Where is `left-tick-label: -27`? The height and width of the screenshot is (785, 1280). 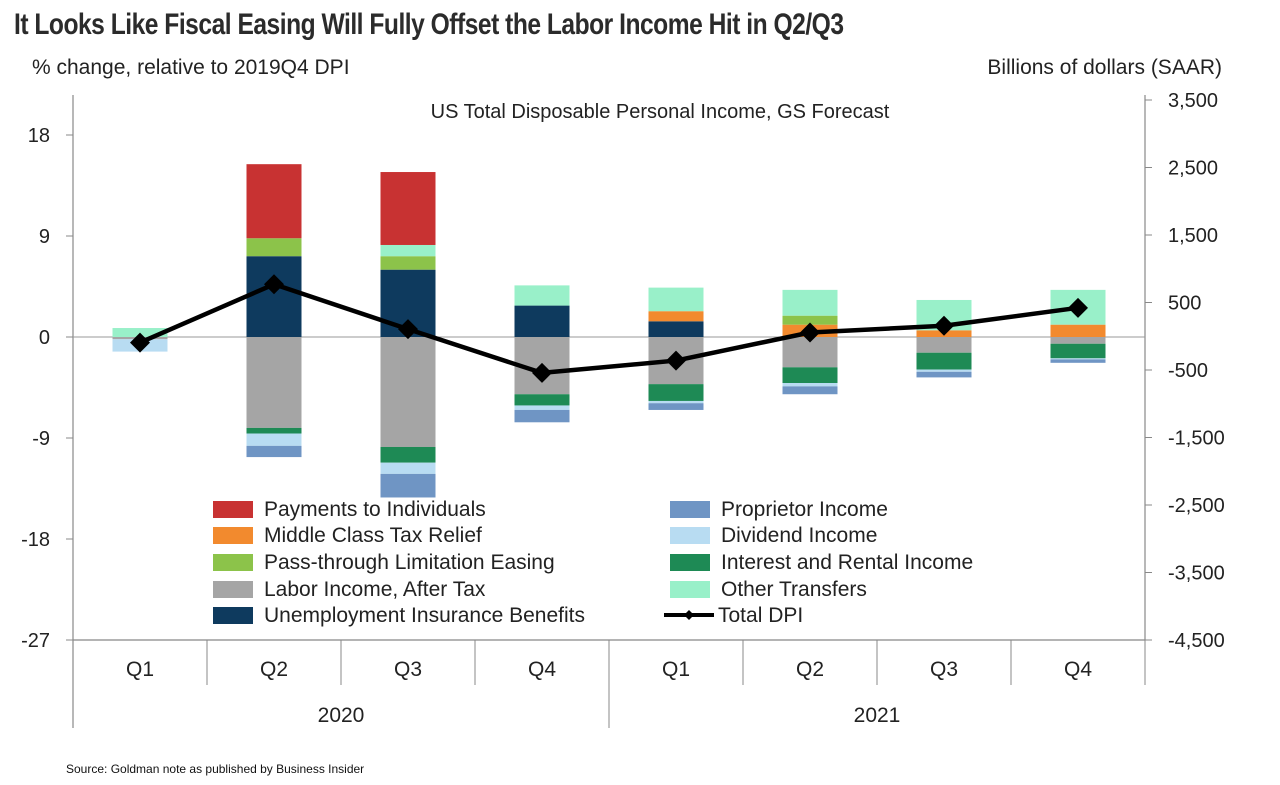 left-tick-label: -27 is located at coordinates (35, 641).